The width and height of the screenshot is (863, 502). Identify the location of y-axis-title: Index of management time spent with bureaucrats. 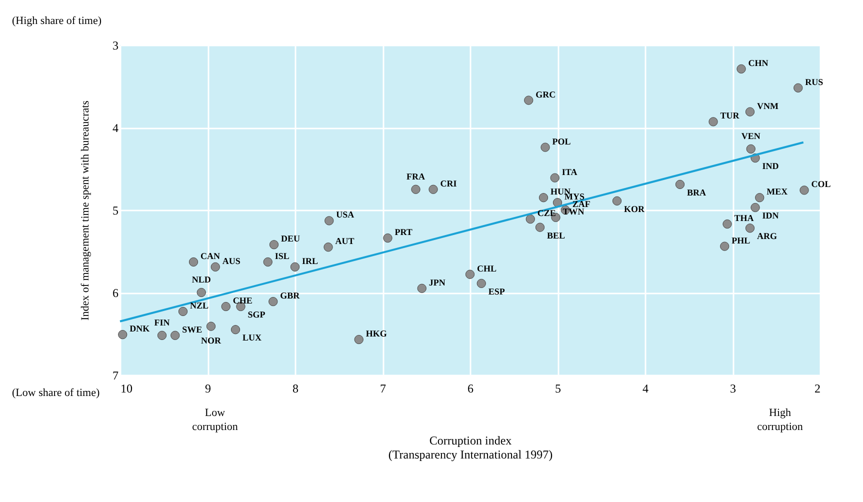
(86, 210).